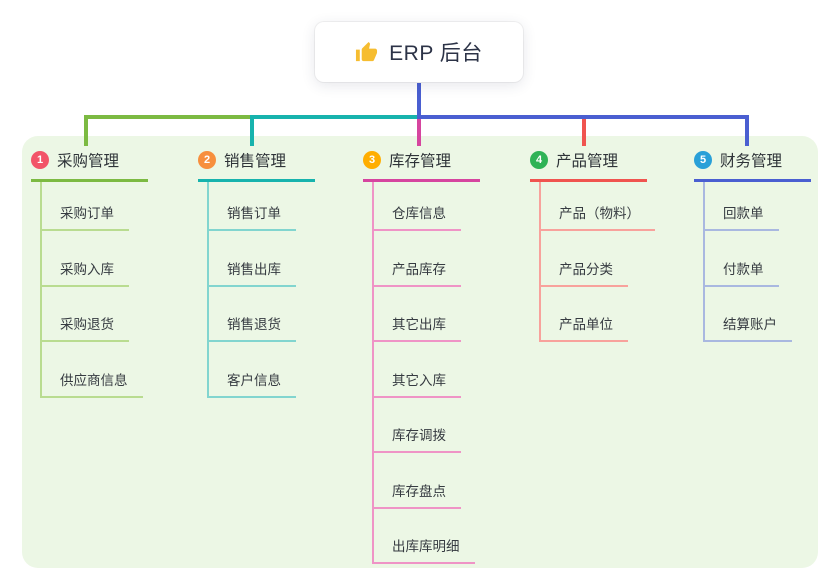 This screenshot has height=588, width=839. Describe the element at coordinates (419, 380) in the screenshot. I see `child-node-label: 其它入库` at that location.